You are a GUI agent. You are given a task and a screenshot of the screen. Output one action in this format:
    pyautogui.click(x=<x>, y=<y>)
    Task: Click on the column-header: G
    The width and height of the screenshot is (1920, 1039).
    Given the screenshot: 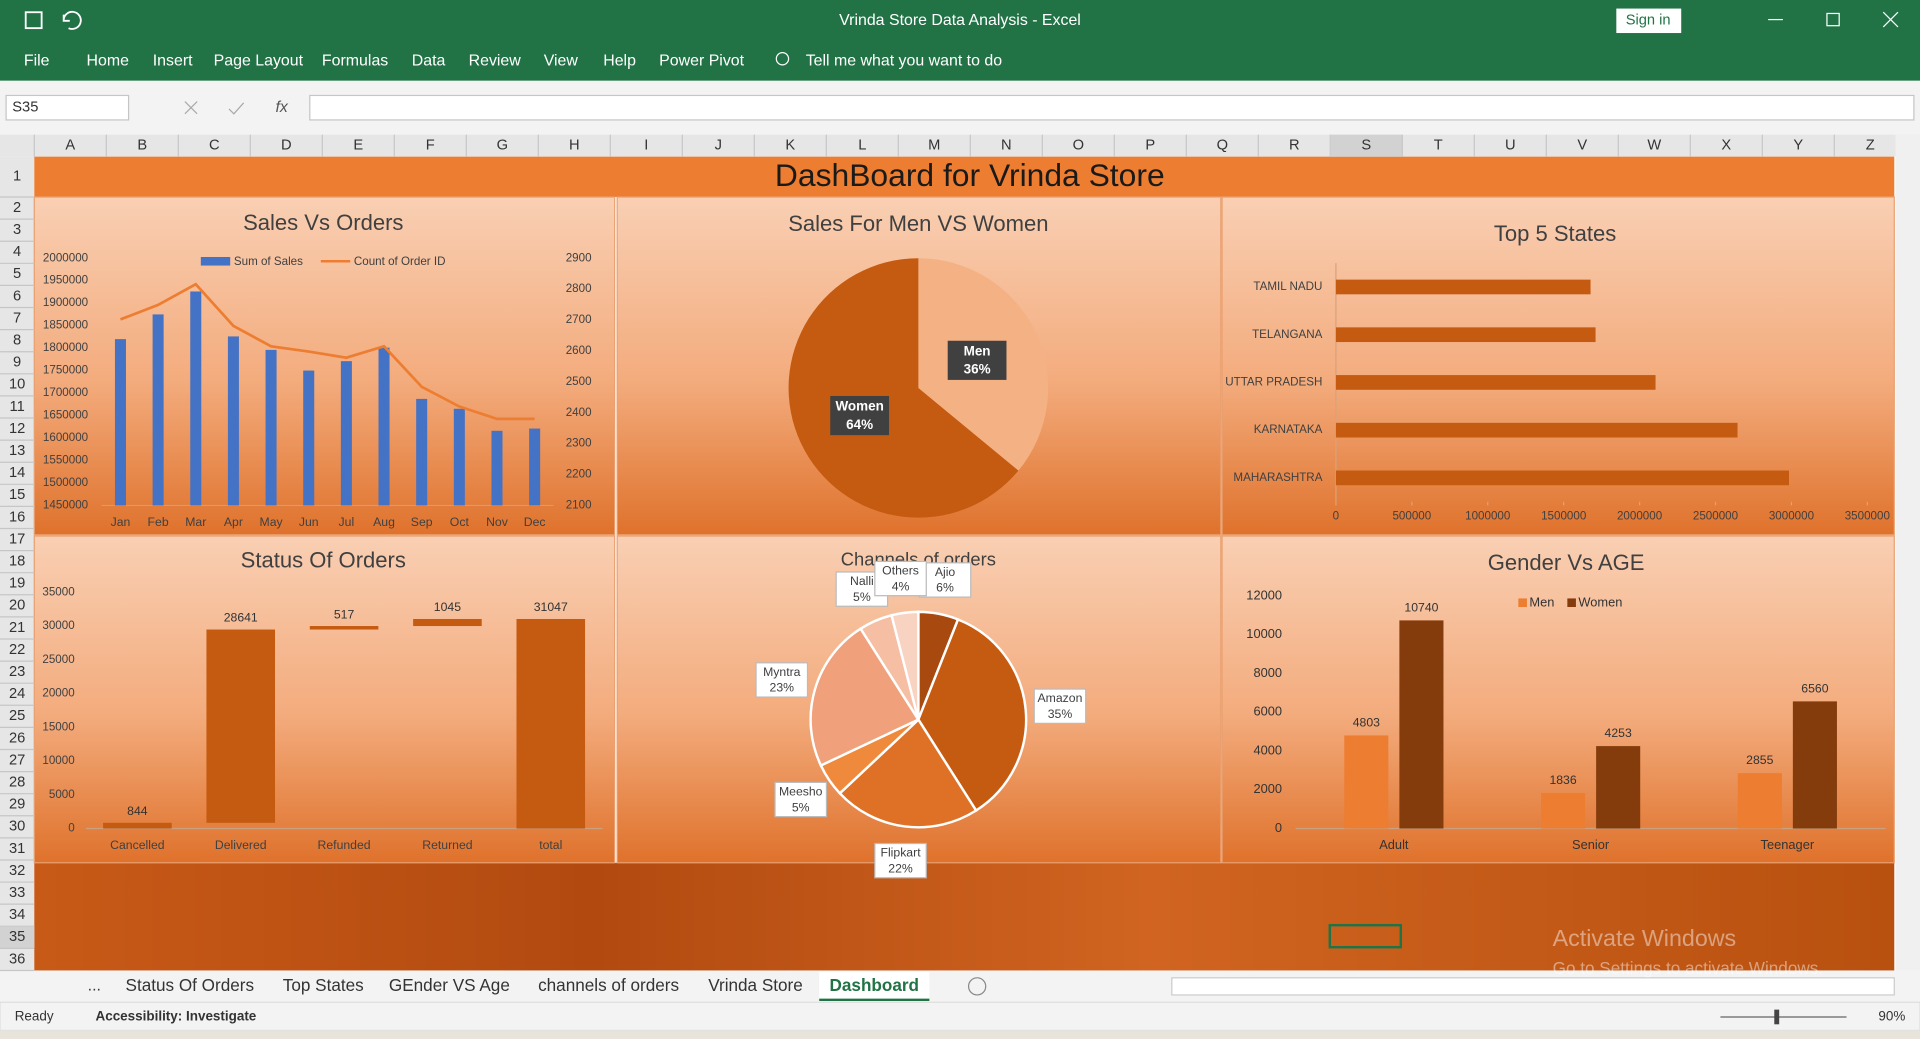 What is the action you would take?
    pyautogui.click(x=502, y=146)
    